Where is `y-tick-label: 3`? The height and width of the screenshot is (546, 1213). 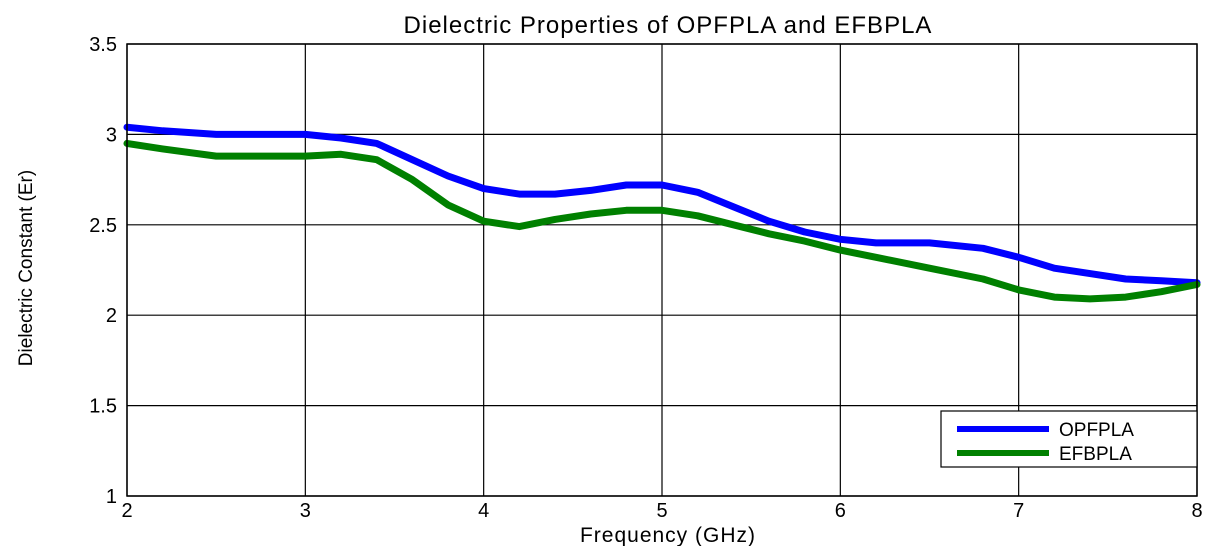 y-tick-label: 3 is located at coordinates (111, 135).